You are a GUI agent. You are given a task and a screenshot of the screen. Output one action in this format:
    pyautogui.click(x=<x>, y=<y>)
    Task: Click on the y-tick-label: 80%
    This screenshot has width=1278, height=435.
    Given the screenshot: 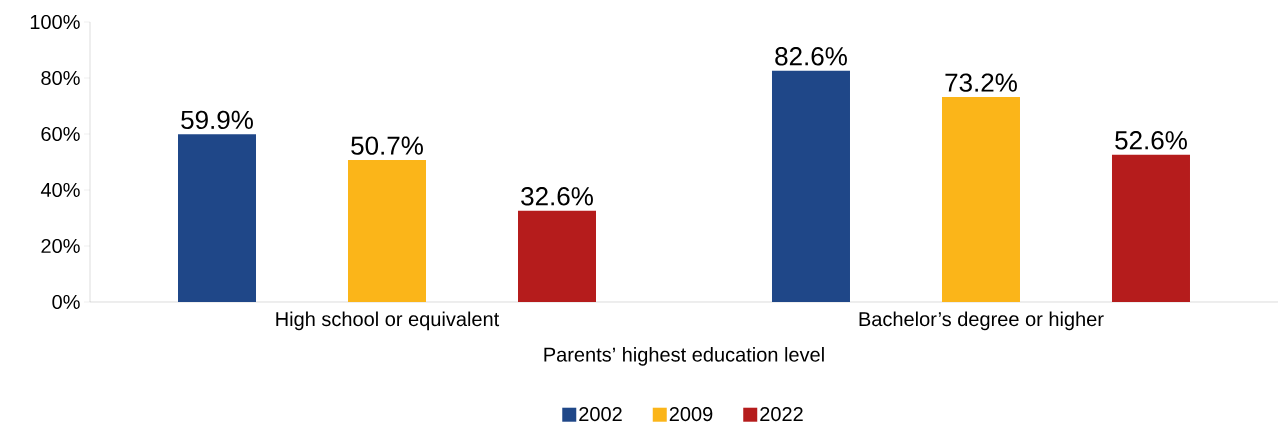 What is the action you would take?
    pyautogui.click(x=60, y=78)
    